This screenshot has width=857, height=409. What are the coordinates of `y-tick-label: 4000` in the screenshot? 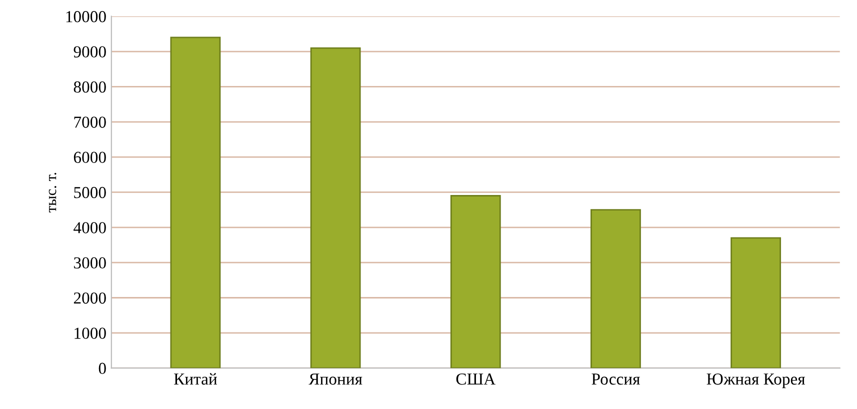 It's located at (90, 228).